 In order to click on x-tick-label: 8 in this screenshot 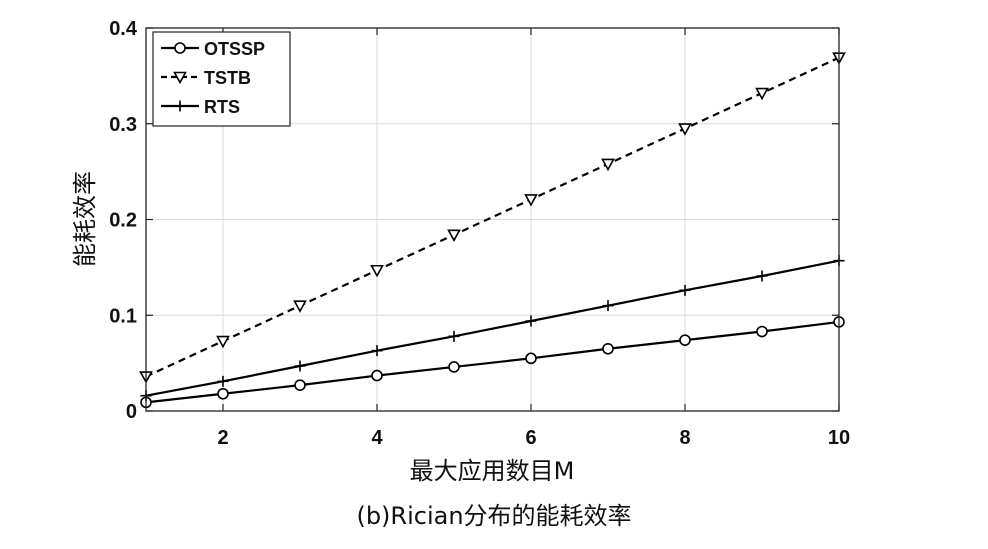, I will do `click(684, 438)`.